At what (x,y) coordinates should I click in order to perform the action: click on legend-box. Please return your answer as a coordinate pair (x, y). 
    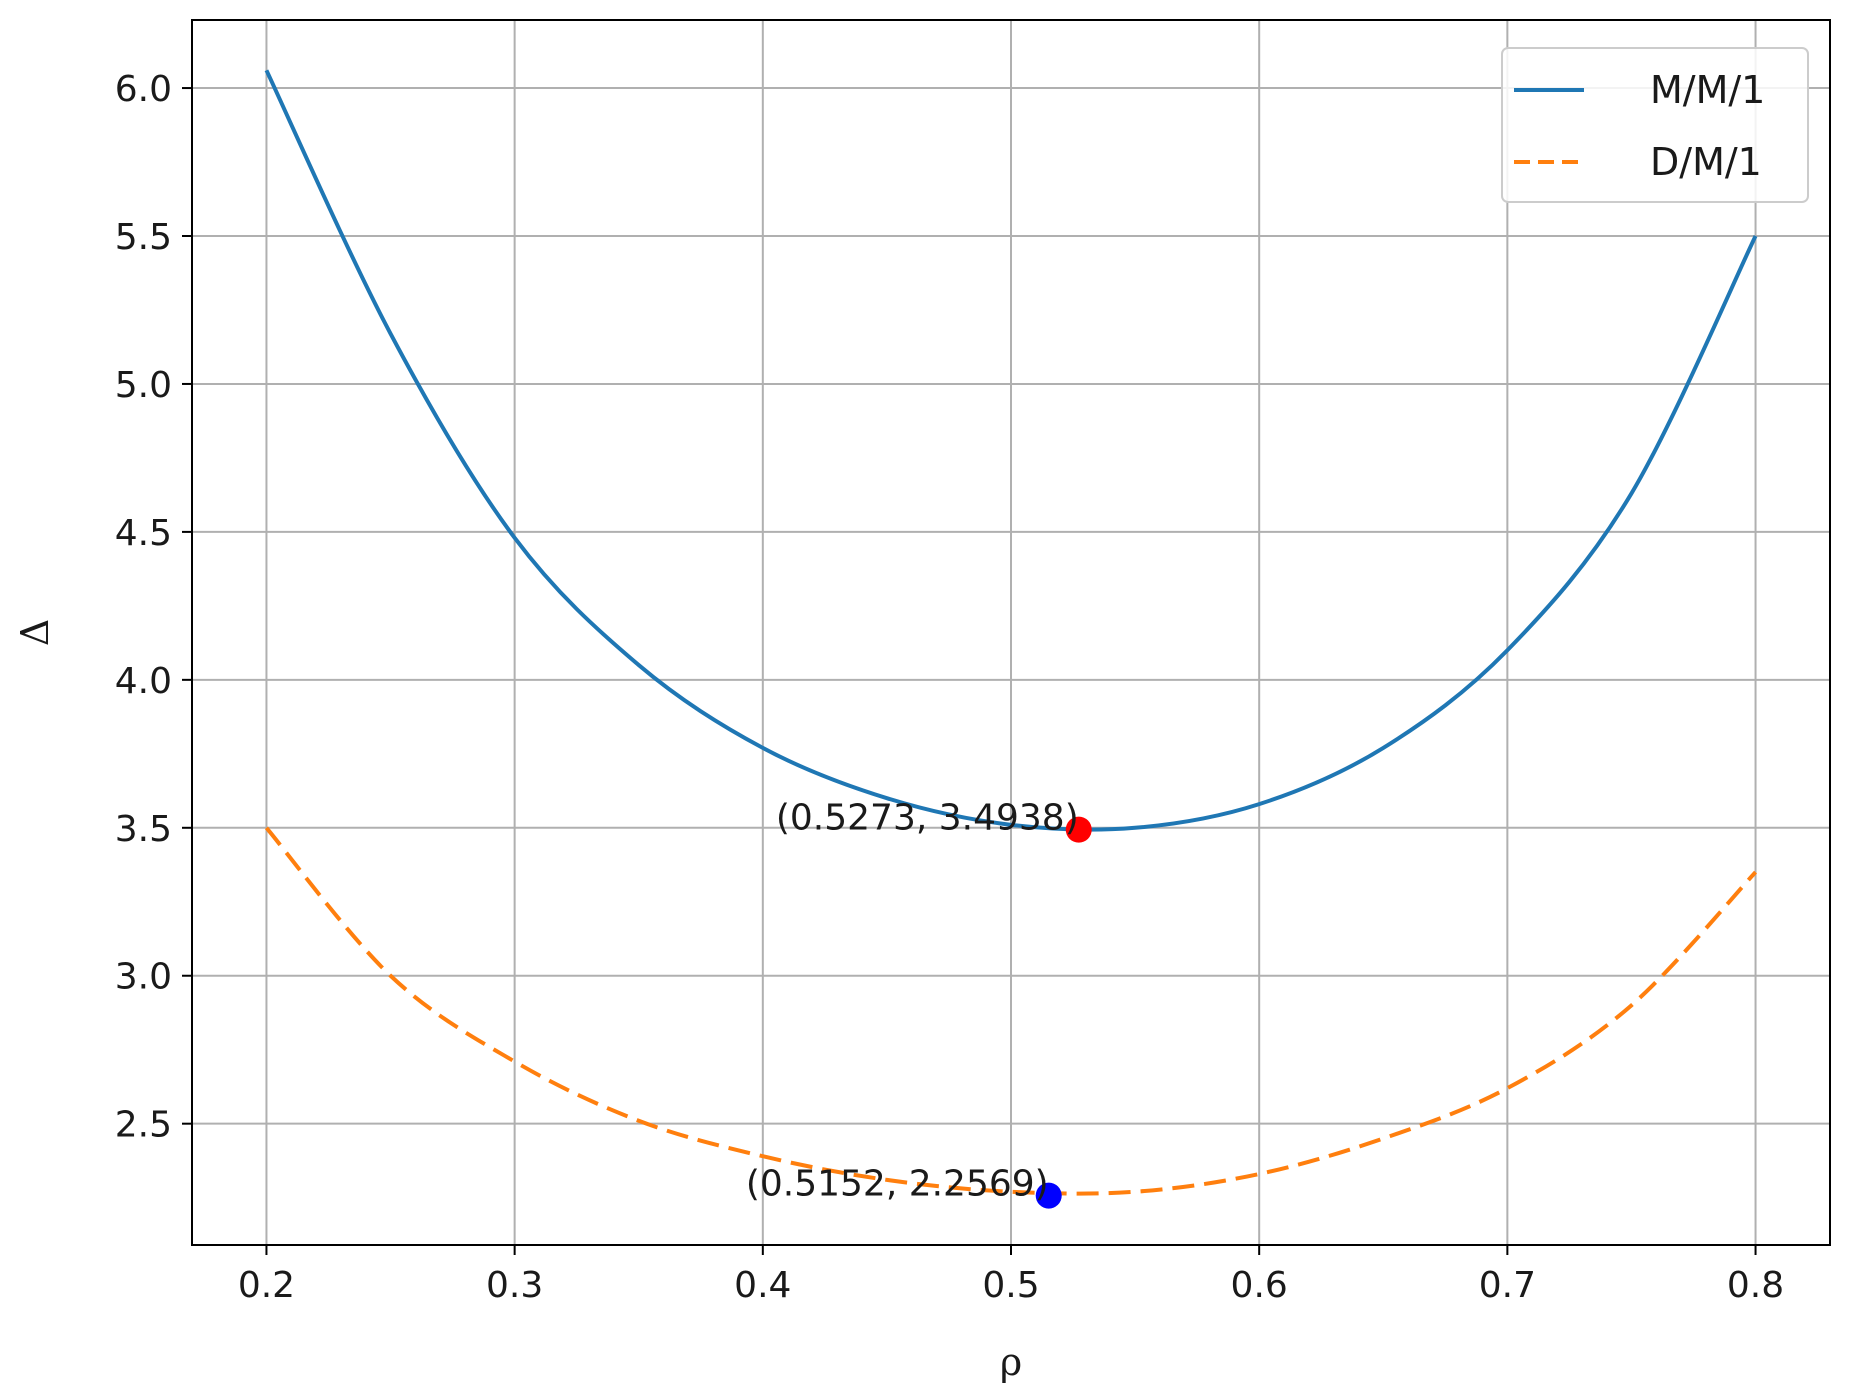
    Looking at the image, I should click on (1655, 125).